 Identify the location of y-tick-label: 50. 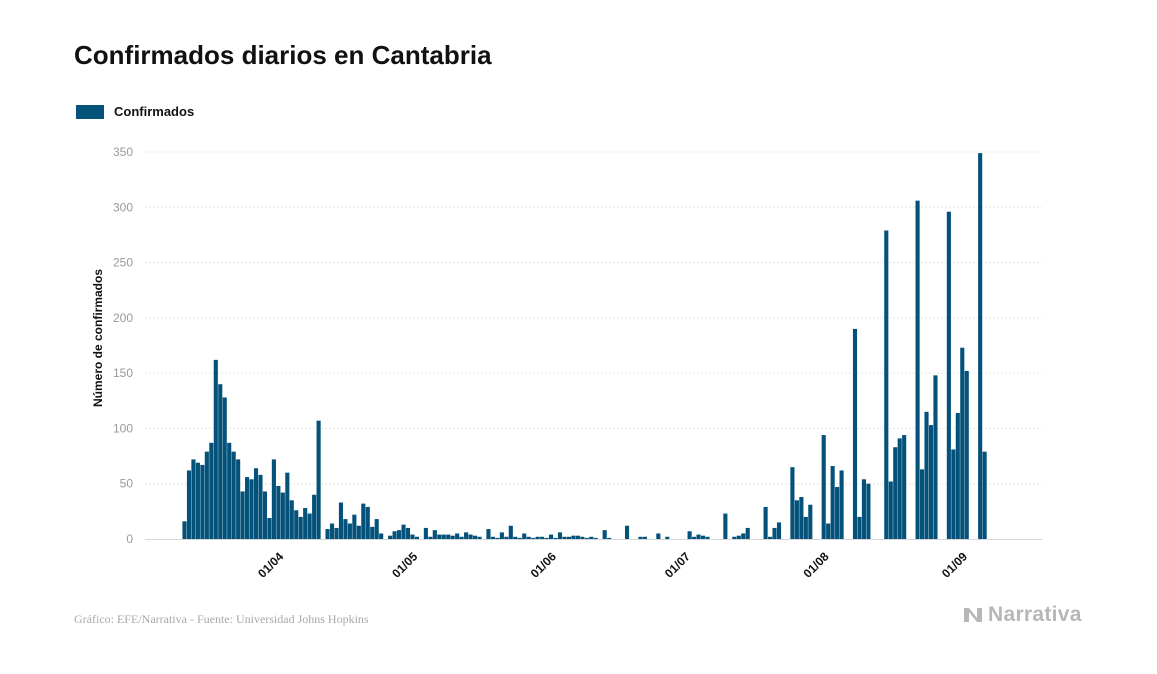
(127, 484).